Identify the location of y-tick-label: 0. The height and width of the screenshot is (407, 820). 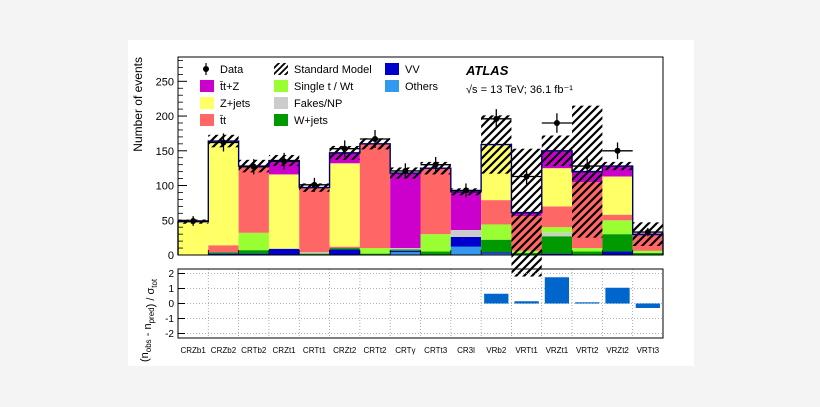
(171, 256).